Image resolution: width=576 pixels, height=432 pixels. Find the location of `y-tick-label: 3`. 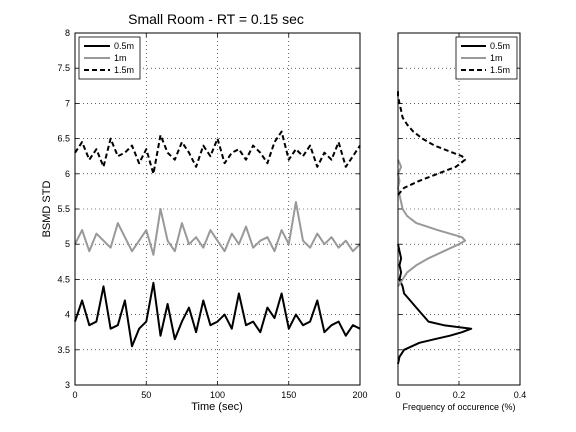

y-tick-label: 3 is located at coordinates (67, 385).